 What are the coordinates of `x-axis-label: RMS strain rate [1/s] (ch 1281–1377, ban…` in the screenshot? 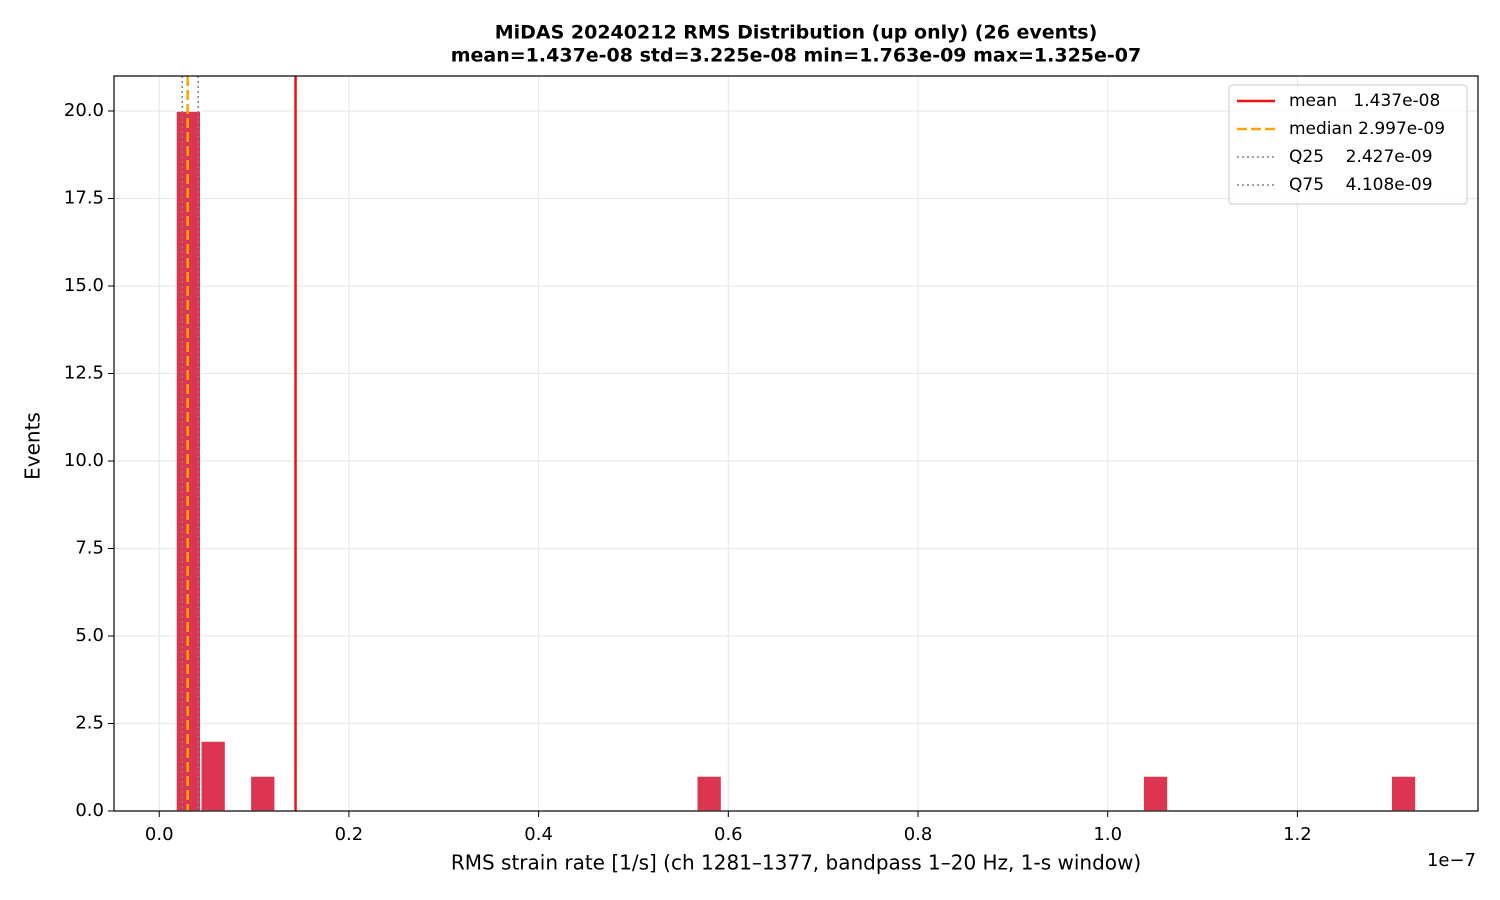 It's located at (796, 863).